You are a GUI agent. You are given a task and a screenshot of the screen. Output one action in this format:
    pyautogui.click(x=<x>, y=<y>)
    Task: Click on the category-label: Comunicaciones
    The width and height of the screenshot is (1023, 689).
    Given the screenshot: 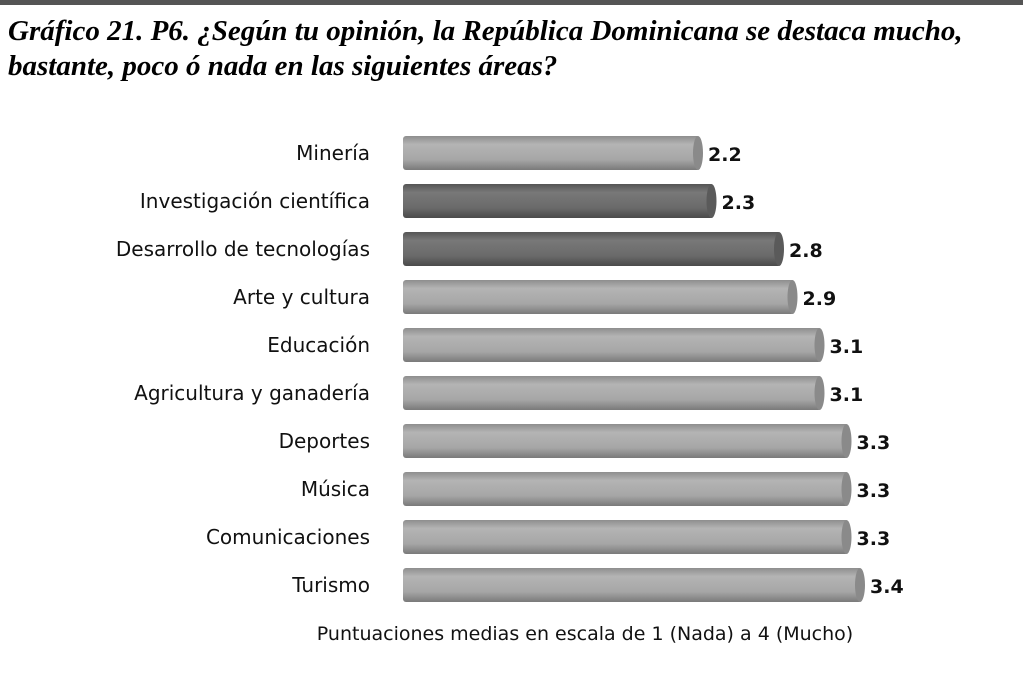 What is the action you would take?
    pyautogui.click(x=288, y=537)
    